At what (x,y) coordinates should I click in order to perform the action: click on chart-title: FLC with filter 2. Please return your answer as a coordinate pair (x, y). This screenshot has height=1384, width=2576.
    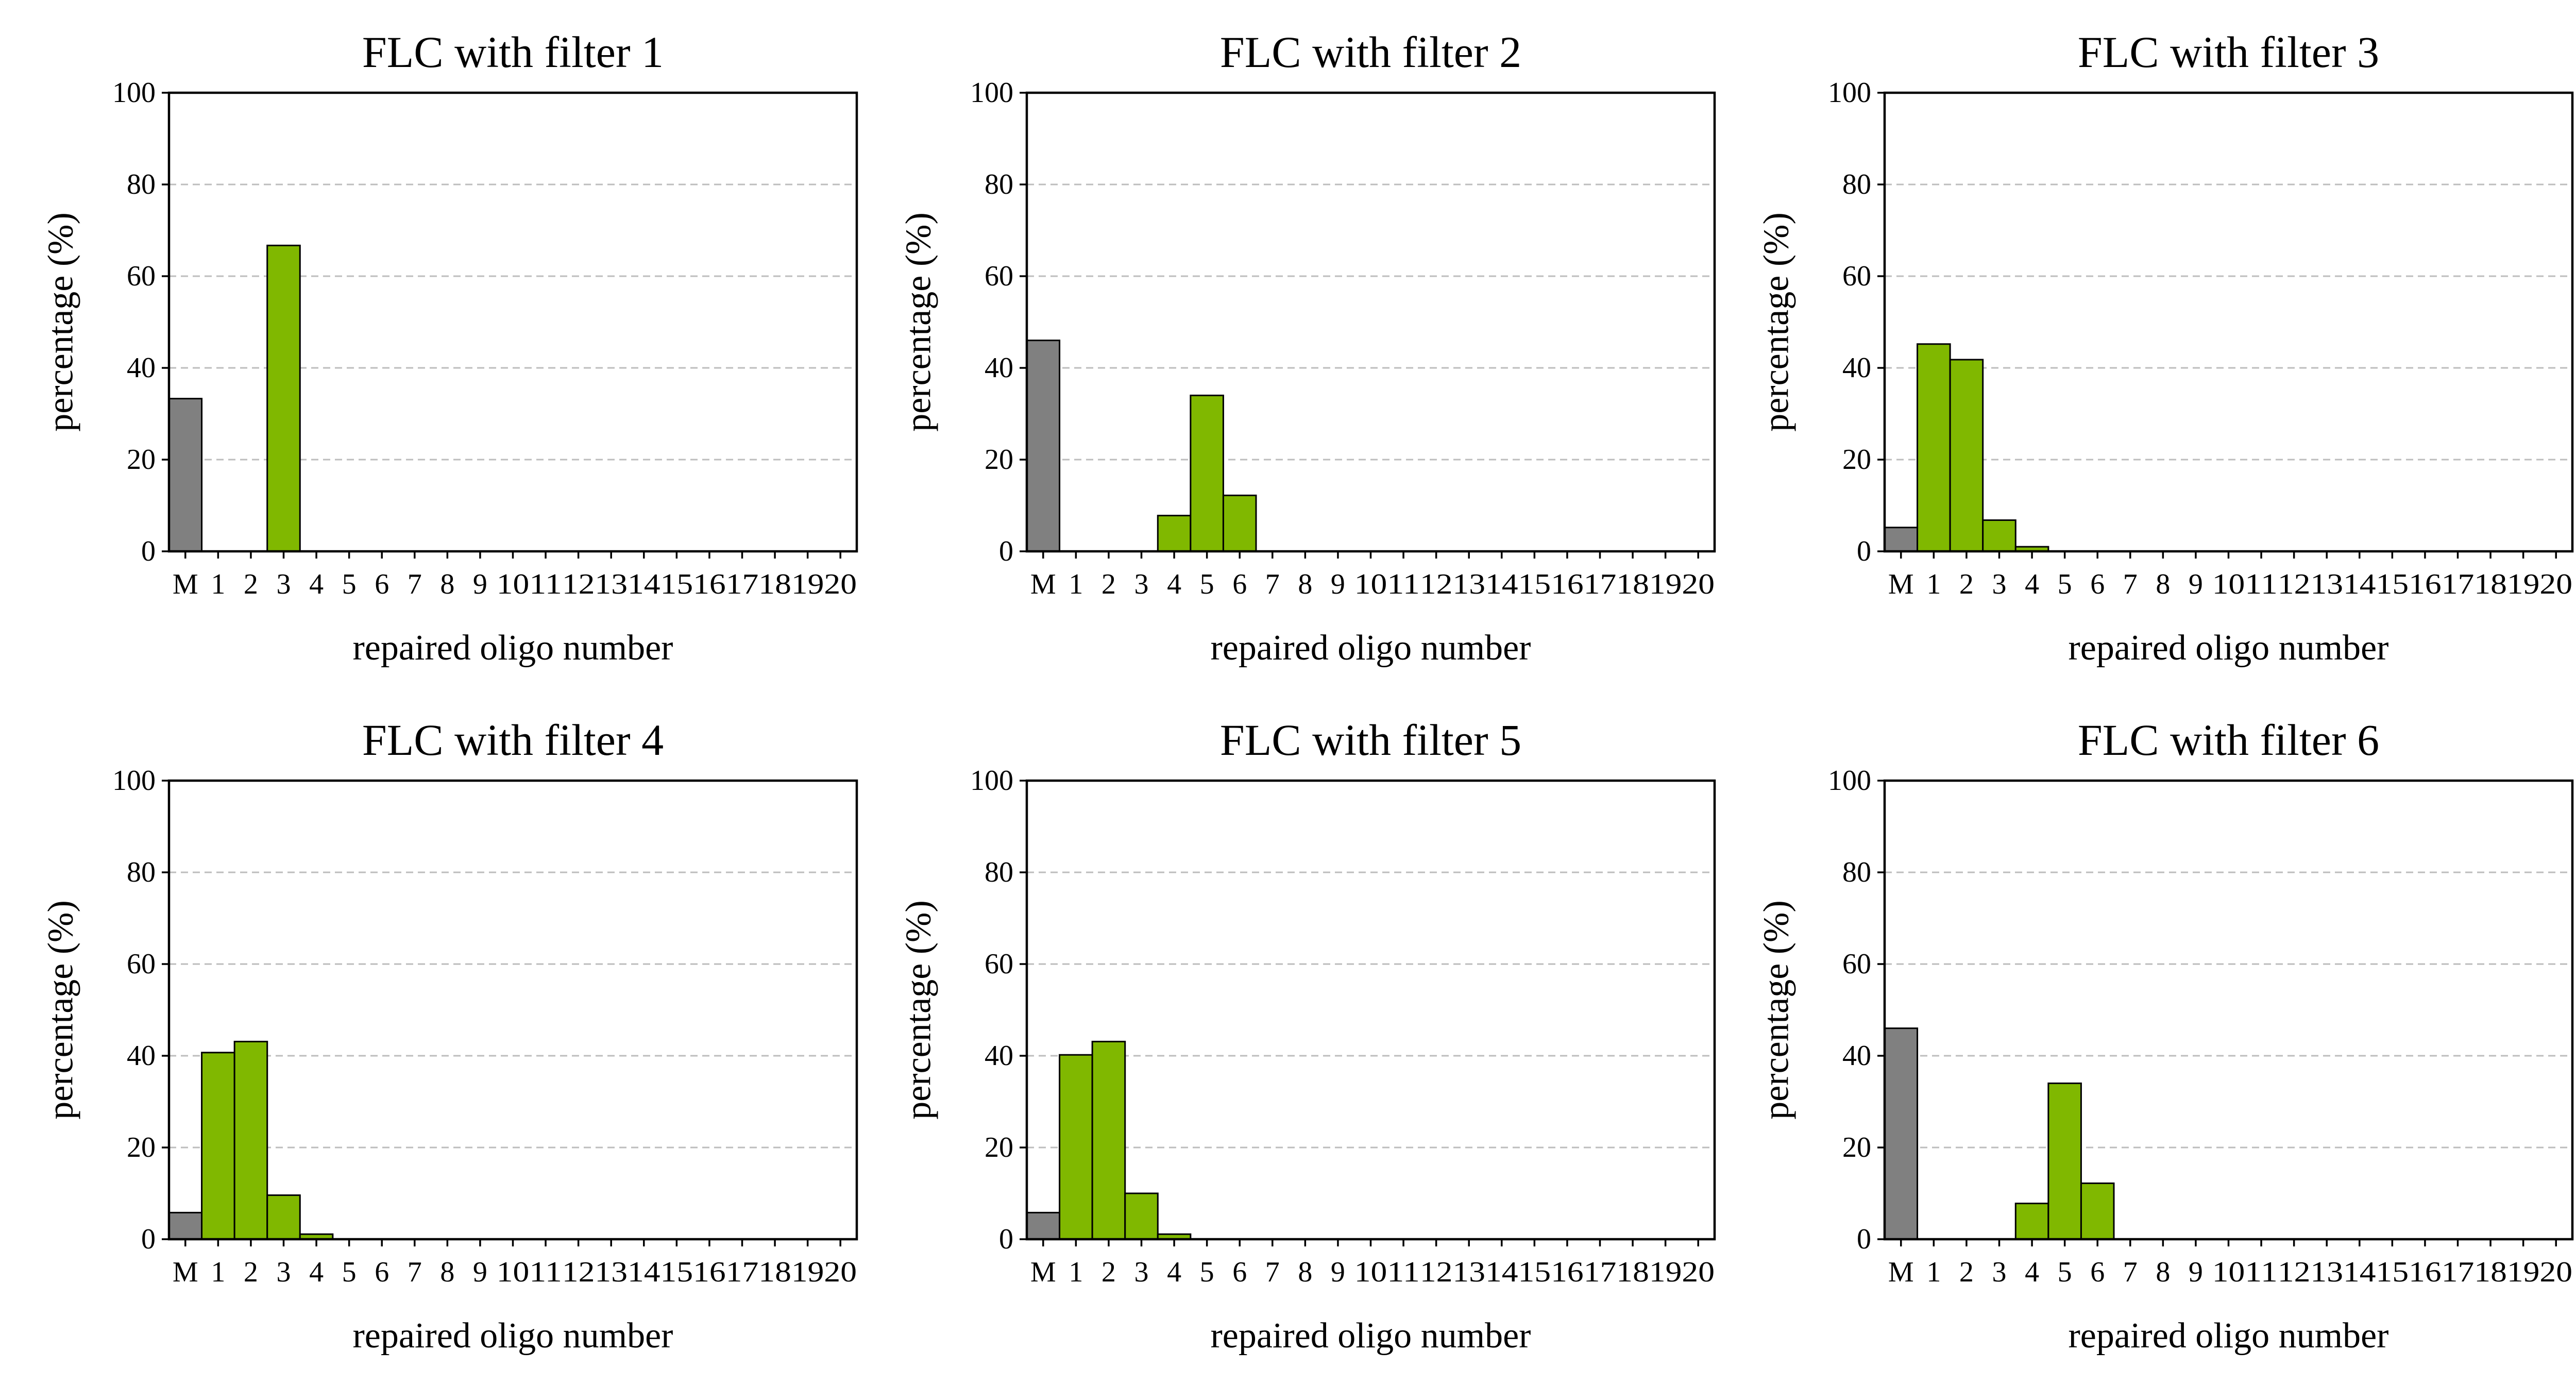
    Looking at the image, I should click on (1370, 52).